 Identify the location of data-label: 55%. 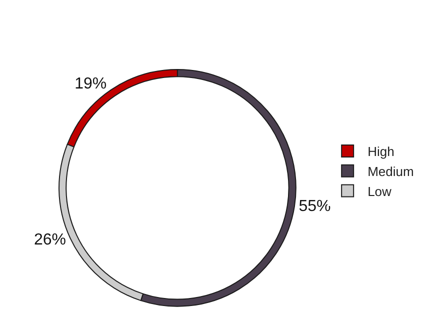
(314, 207).